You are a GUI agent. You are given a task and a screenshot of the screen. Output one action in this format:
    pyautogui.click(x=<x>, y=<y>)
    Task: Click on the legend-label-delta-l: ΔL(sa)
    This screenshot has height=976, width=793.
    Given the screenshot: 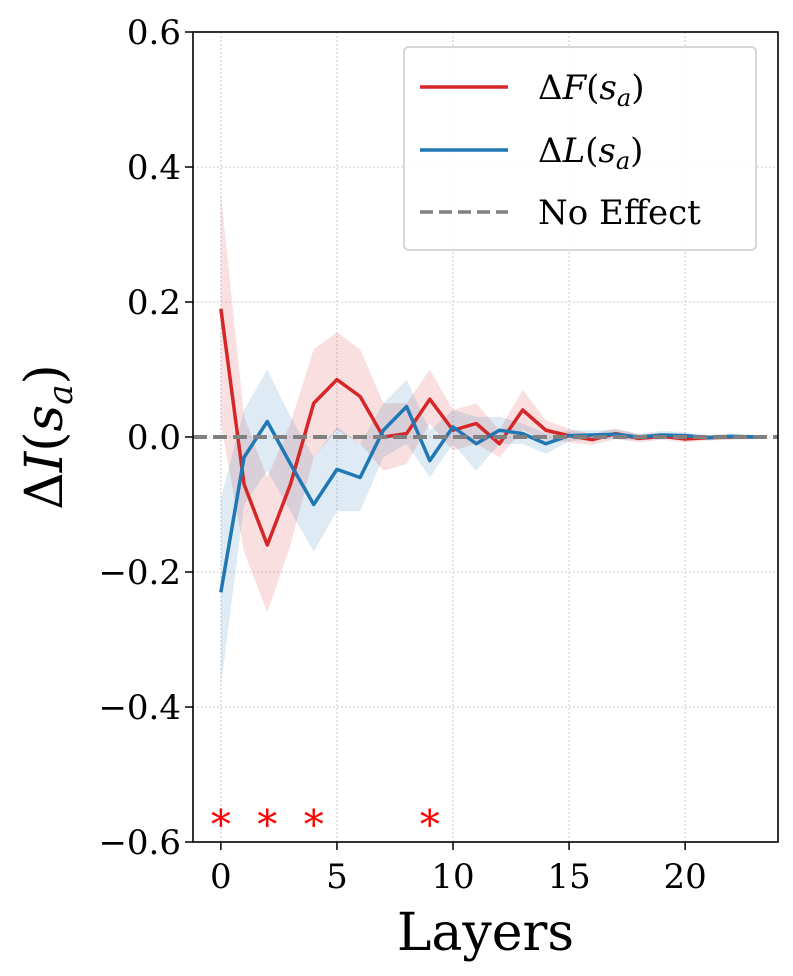 What is the action you would take?
    pyautogui.click(x=590, y=153)
    